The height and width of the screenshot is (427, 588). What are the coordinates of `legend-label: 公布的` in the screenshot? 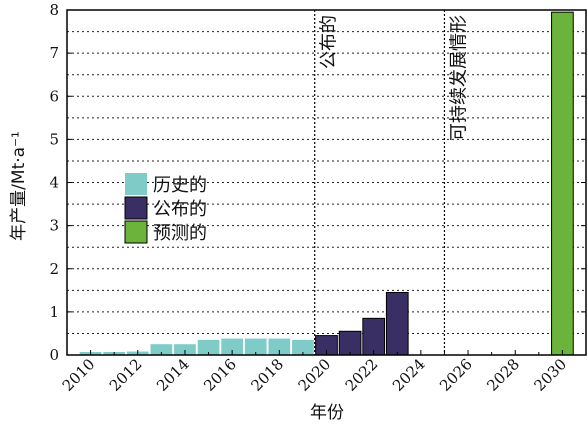 It's located at (180, 209).